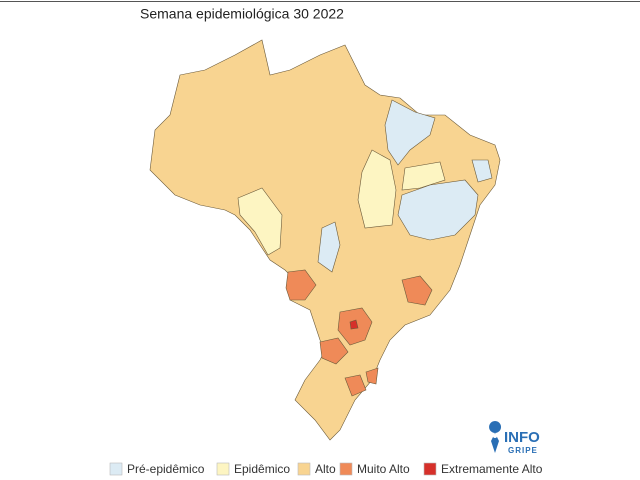 Image resolution: width=640 pixels, height=480 pixels. I want to click on logo-top: INFO, so click(522, 437).